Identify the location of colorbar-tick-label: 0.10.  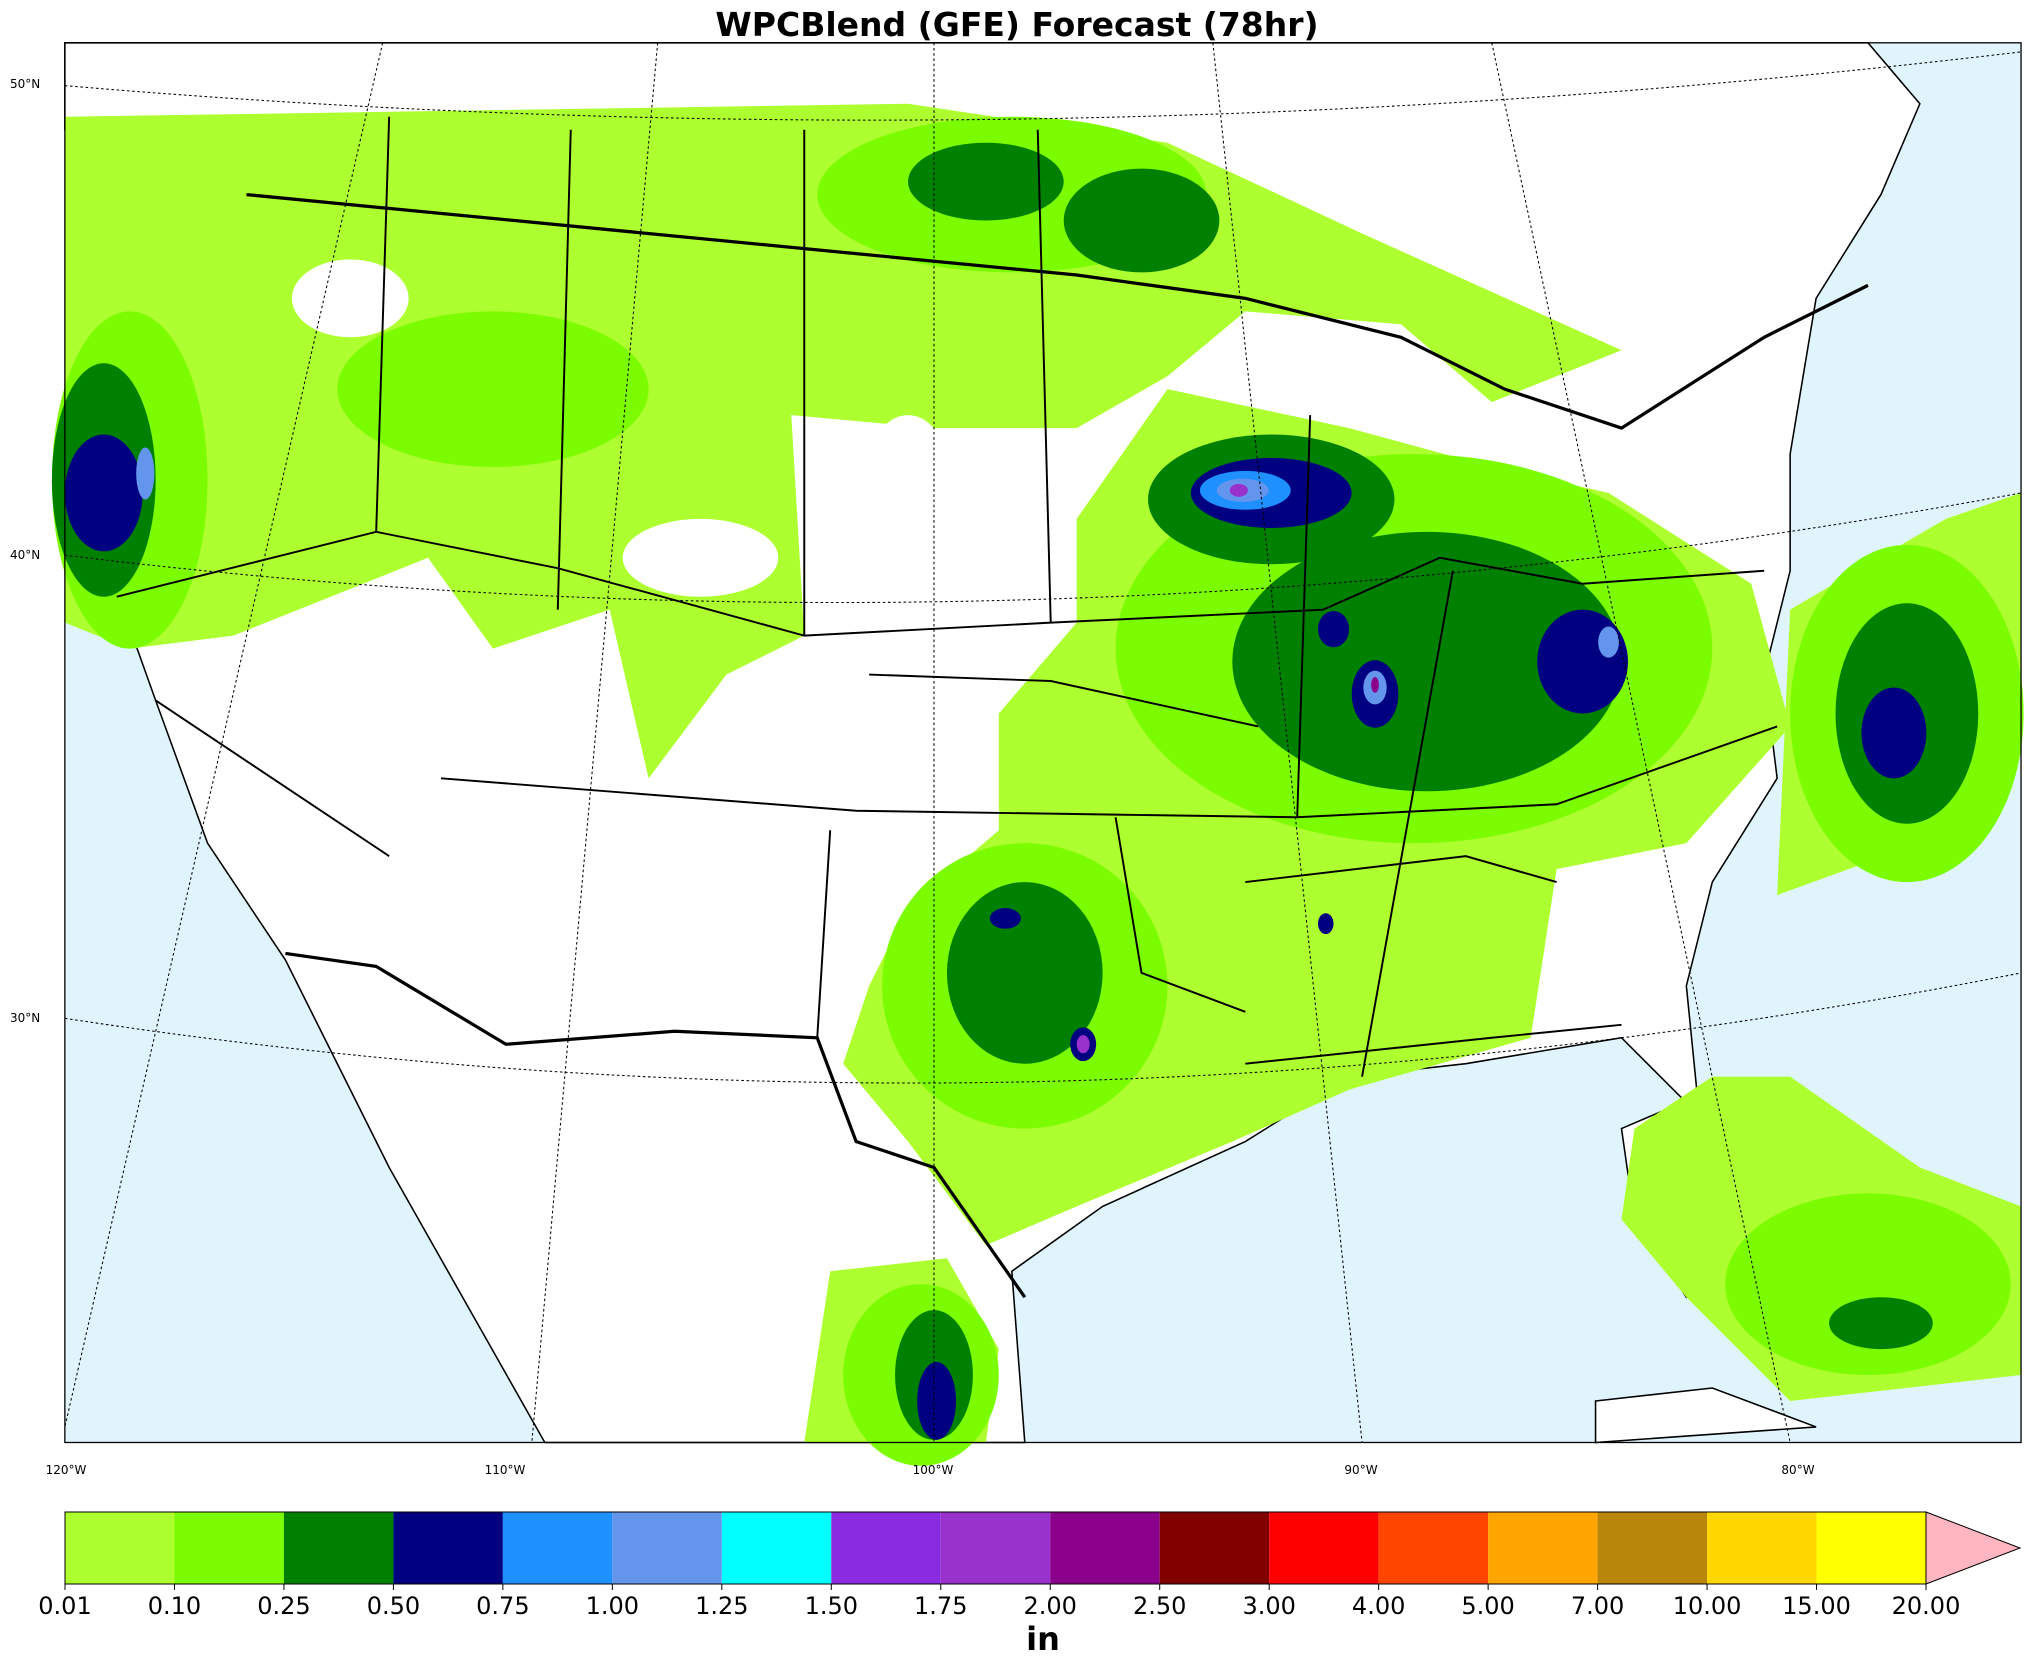
(174, 1606).